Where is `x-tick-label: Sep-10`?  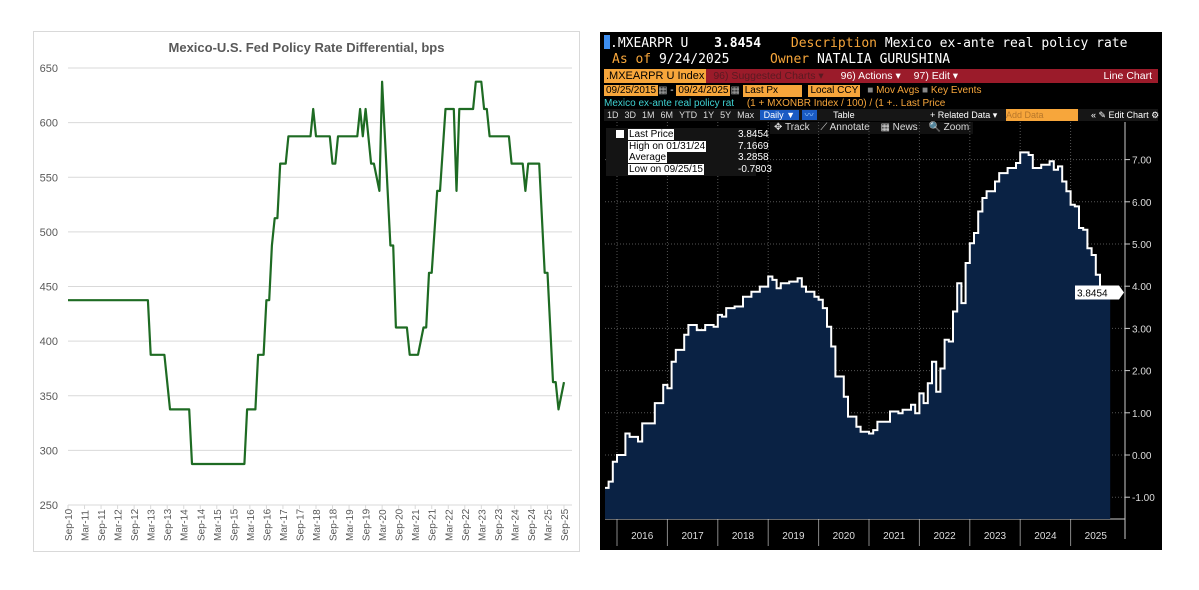
x-tick-label: Sep-10 is located at coordinates (69, 524).